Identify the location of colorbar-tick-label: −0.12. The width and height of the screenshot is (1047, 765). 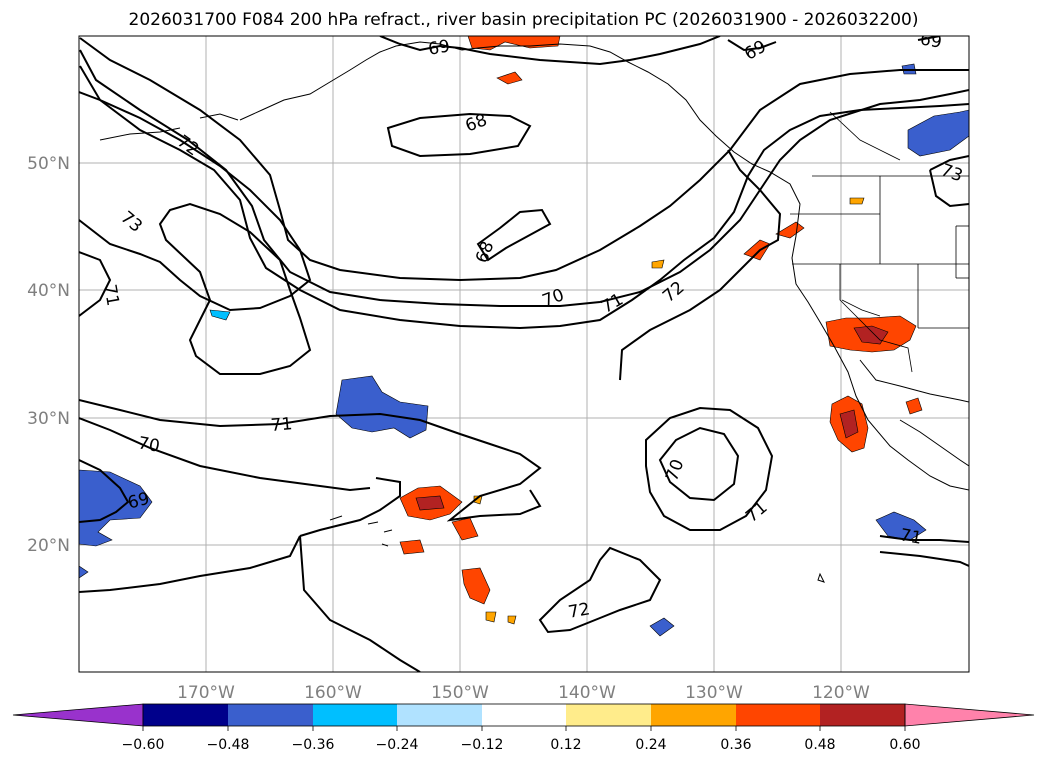
(482, 745).